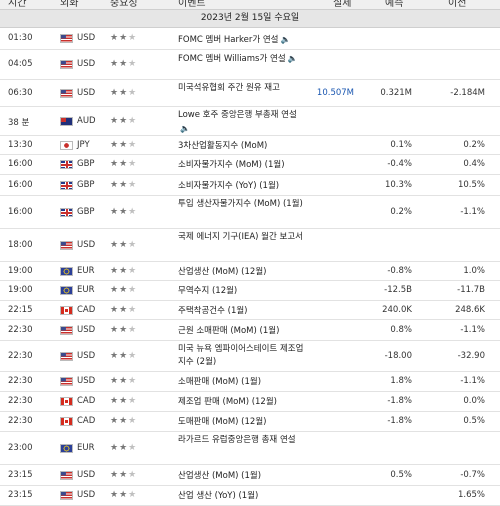  I want to click on table-row: 01:30 USD ★★★ FOMC 멤버 Harker가 연설 🔈, so click(250, 39).